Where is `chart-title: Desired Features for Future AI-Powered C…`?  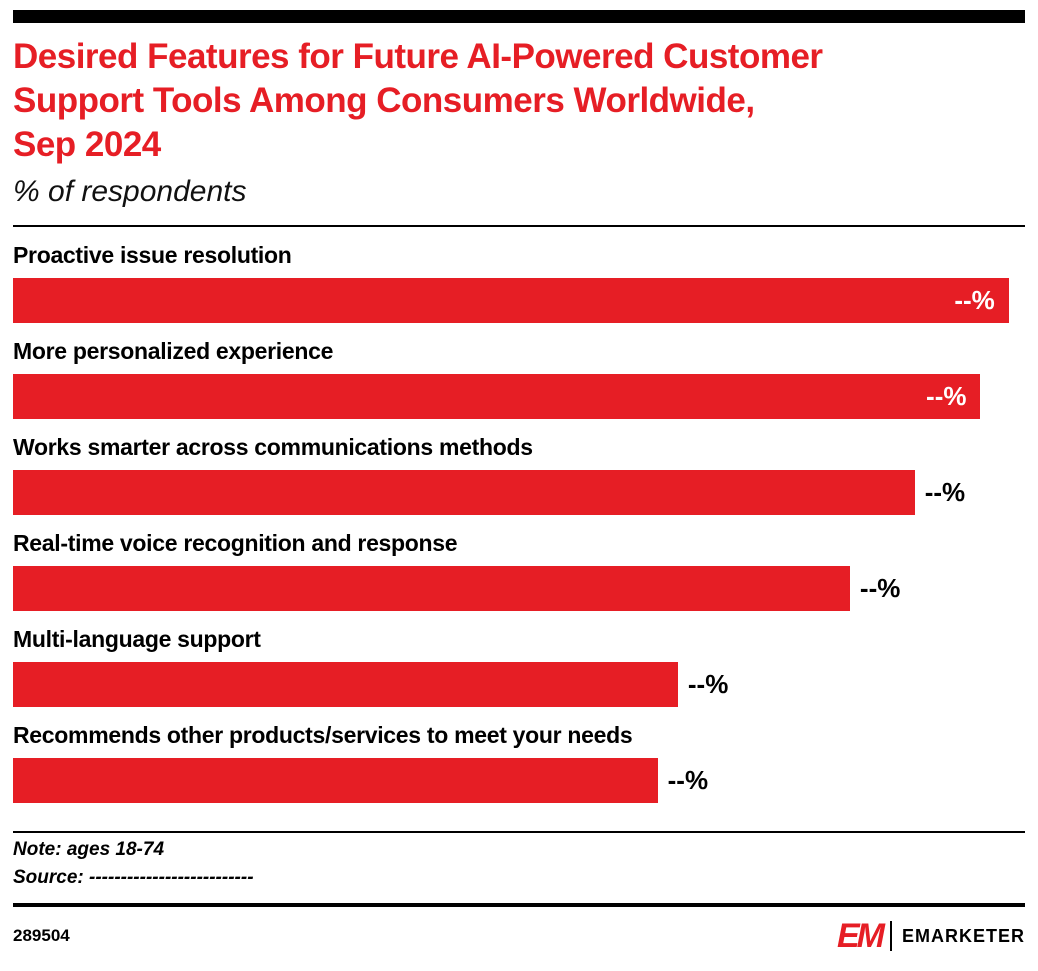
chart-title: Desired Features for Future AI-Powered C… is located at coordinates (519, 101).